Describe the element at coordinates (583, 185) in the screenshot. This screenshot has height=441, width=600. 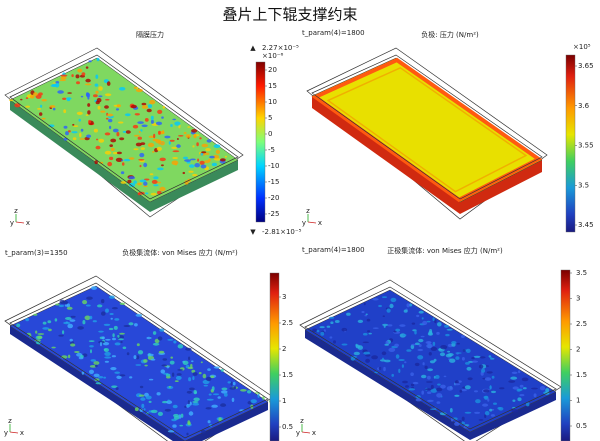
I see `colorbar-tick-label: 3.5` at that location.